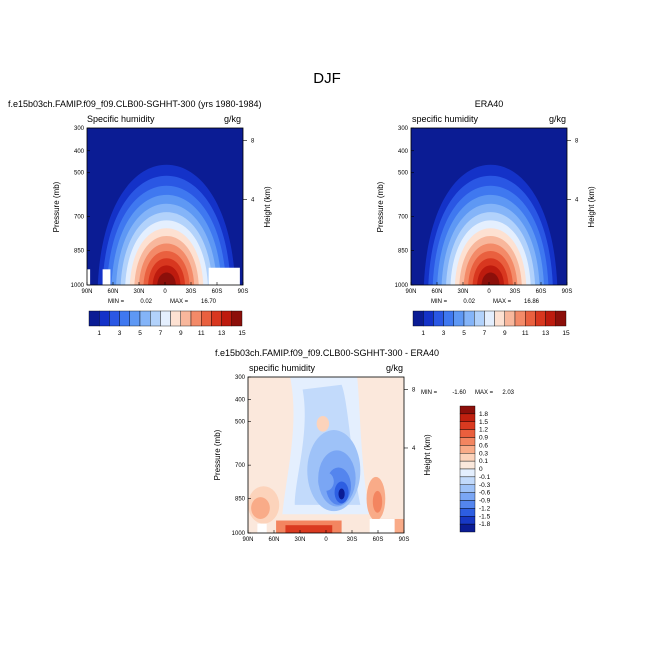 The width and height of the screenshot is (654, 654). I want to click on colorbar-label: 0.6, so click(483, 445).